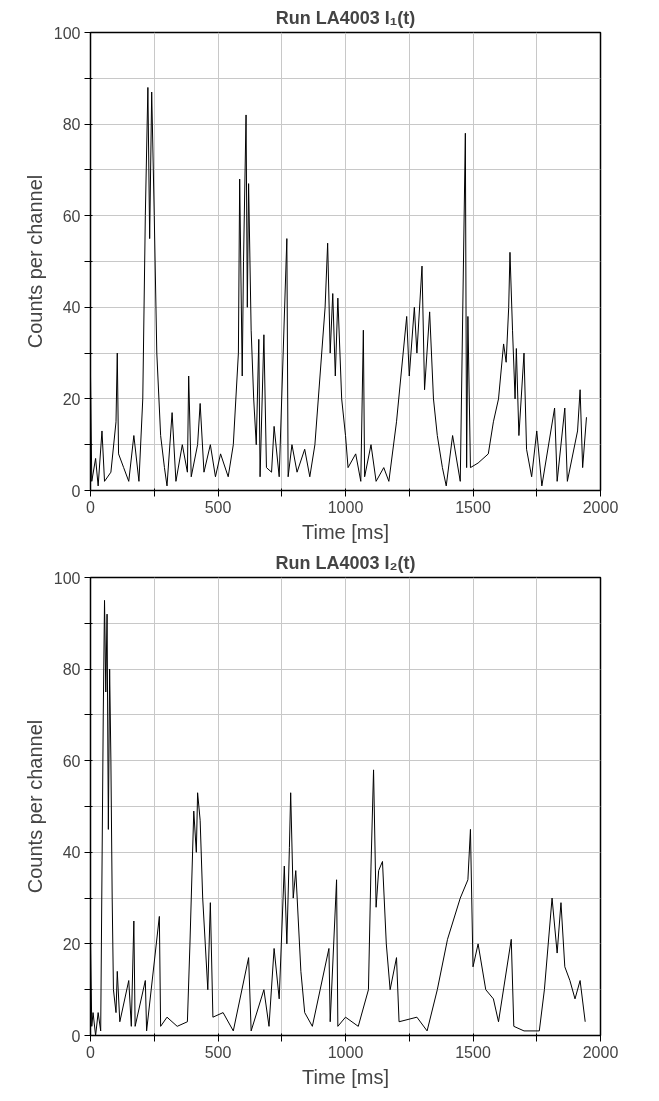 This screenshot has height=1101, width=659. What do you see at coordinates (345, 17) in the screenshot?
I see `chart-title: Run LA4003 I₁(t)` at bounding box center [345, 17].